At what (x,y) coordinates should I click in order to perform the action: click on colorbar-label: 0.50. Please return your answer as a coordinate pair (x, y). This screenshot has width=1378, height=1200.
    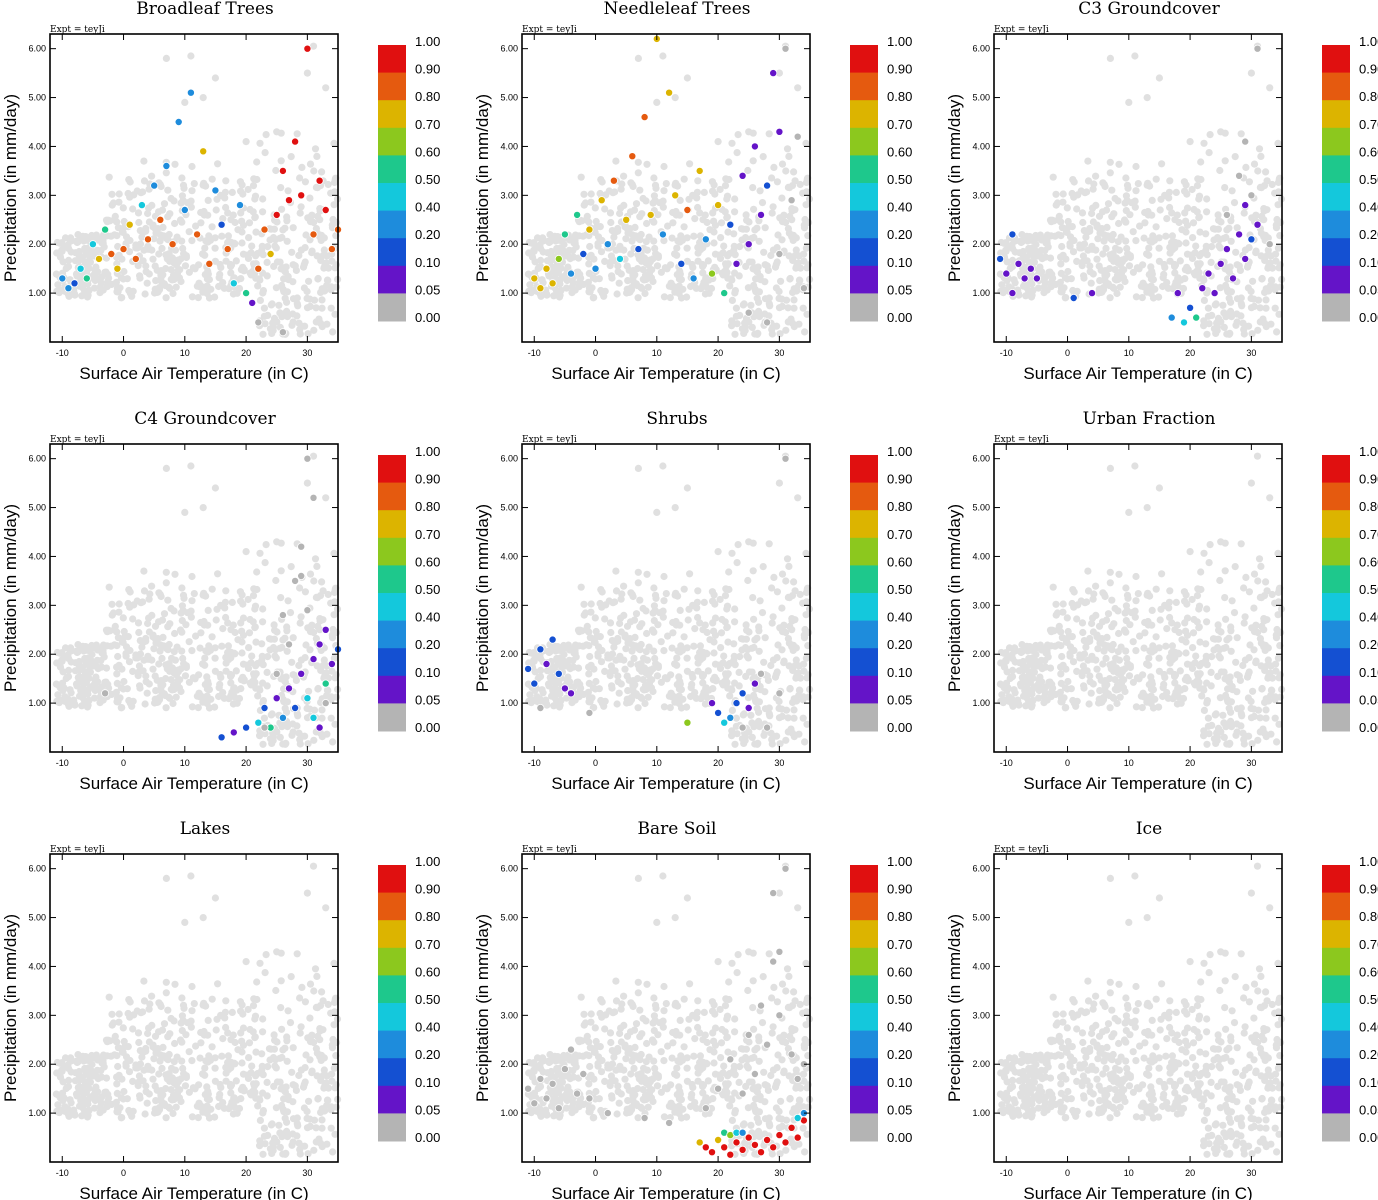
    Looking at the image, I should click on (1368, 179).